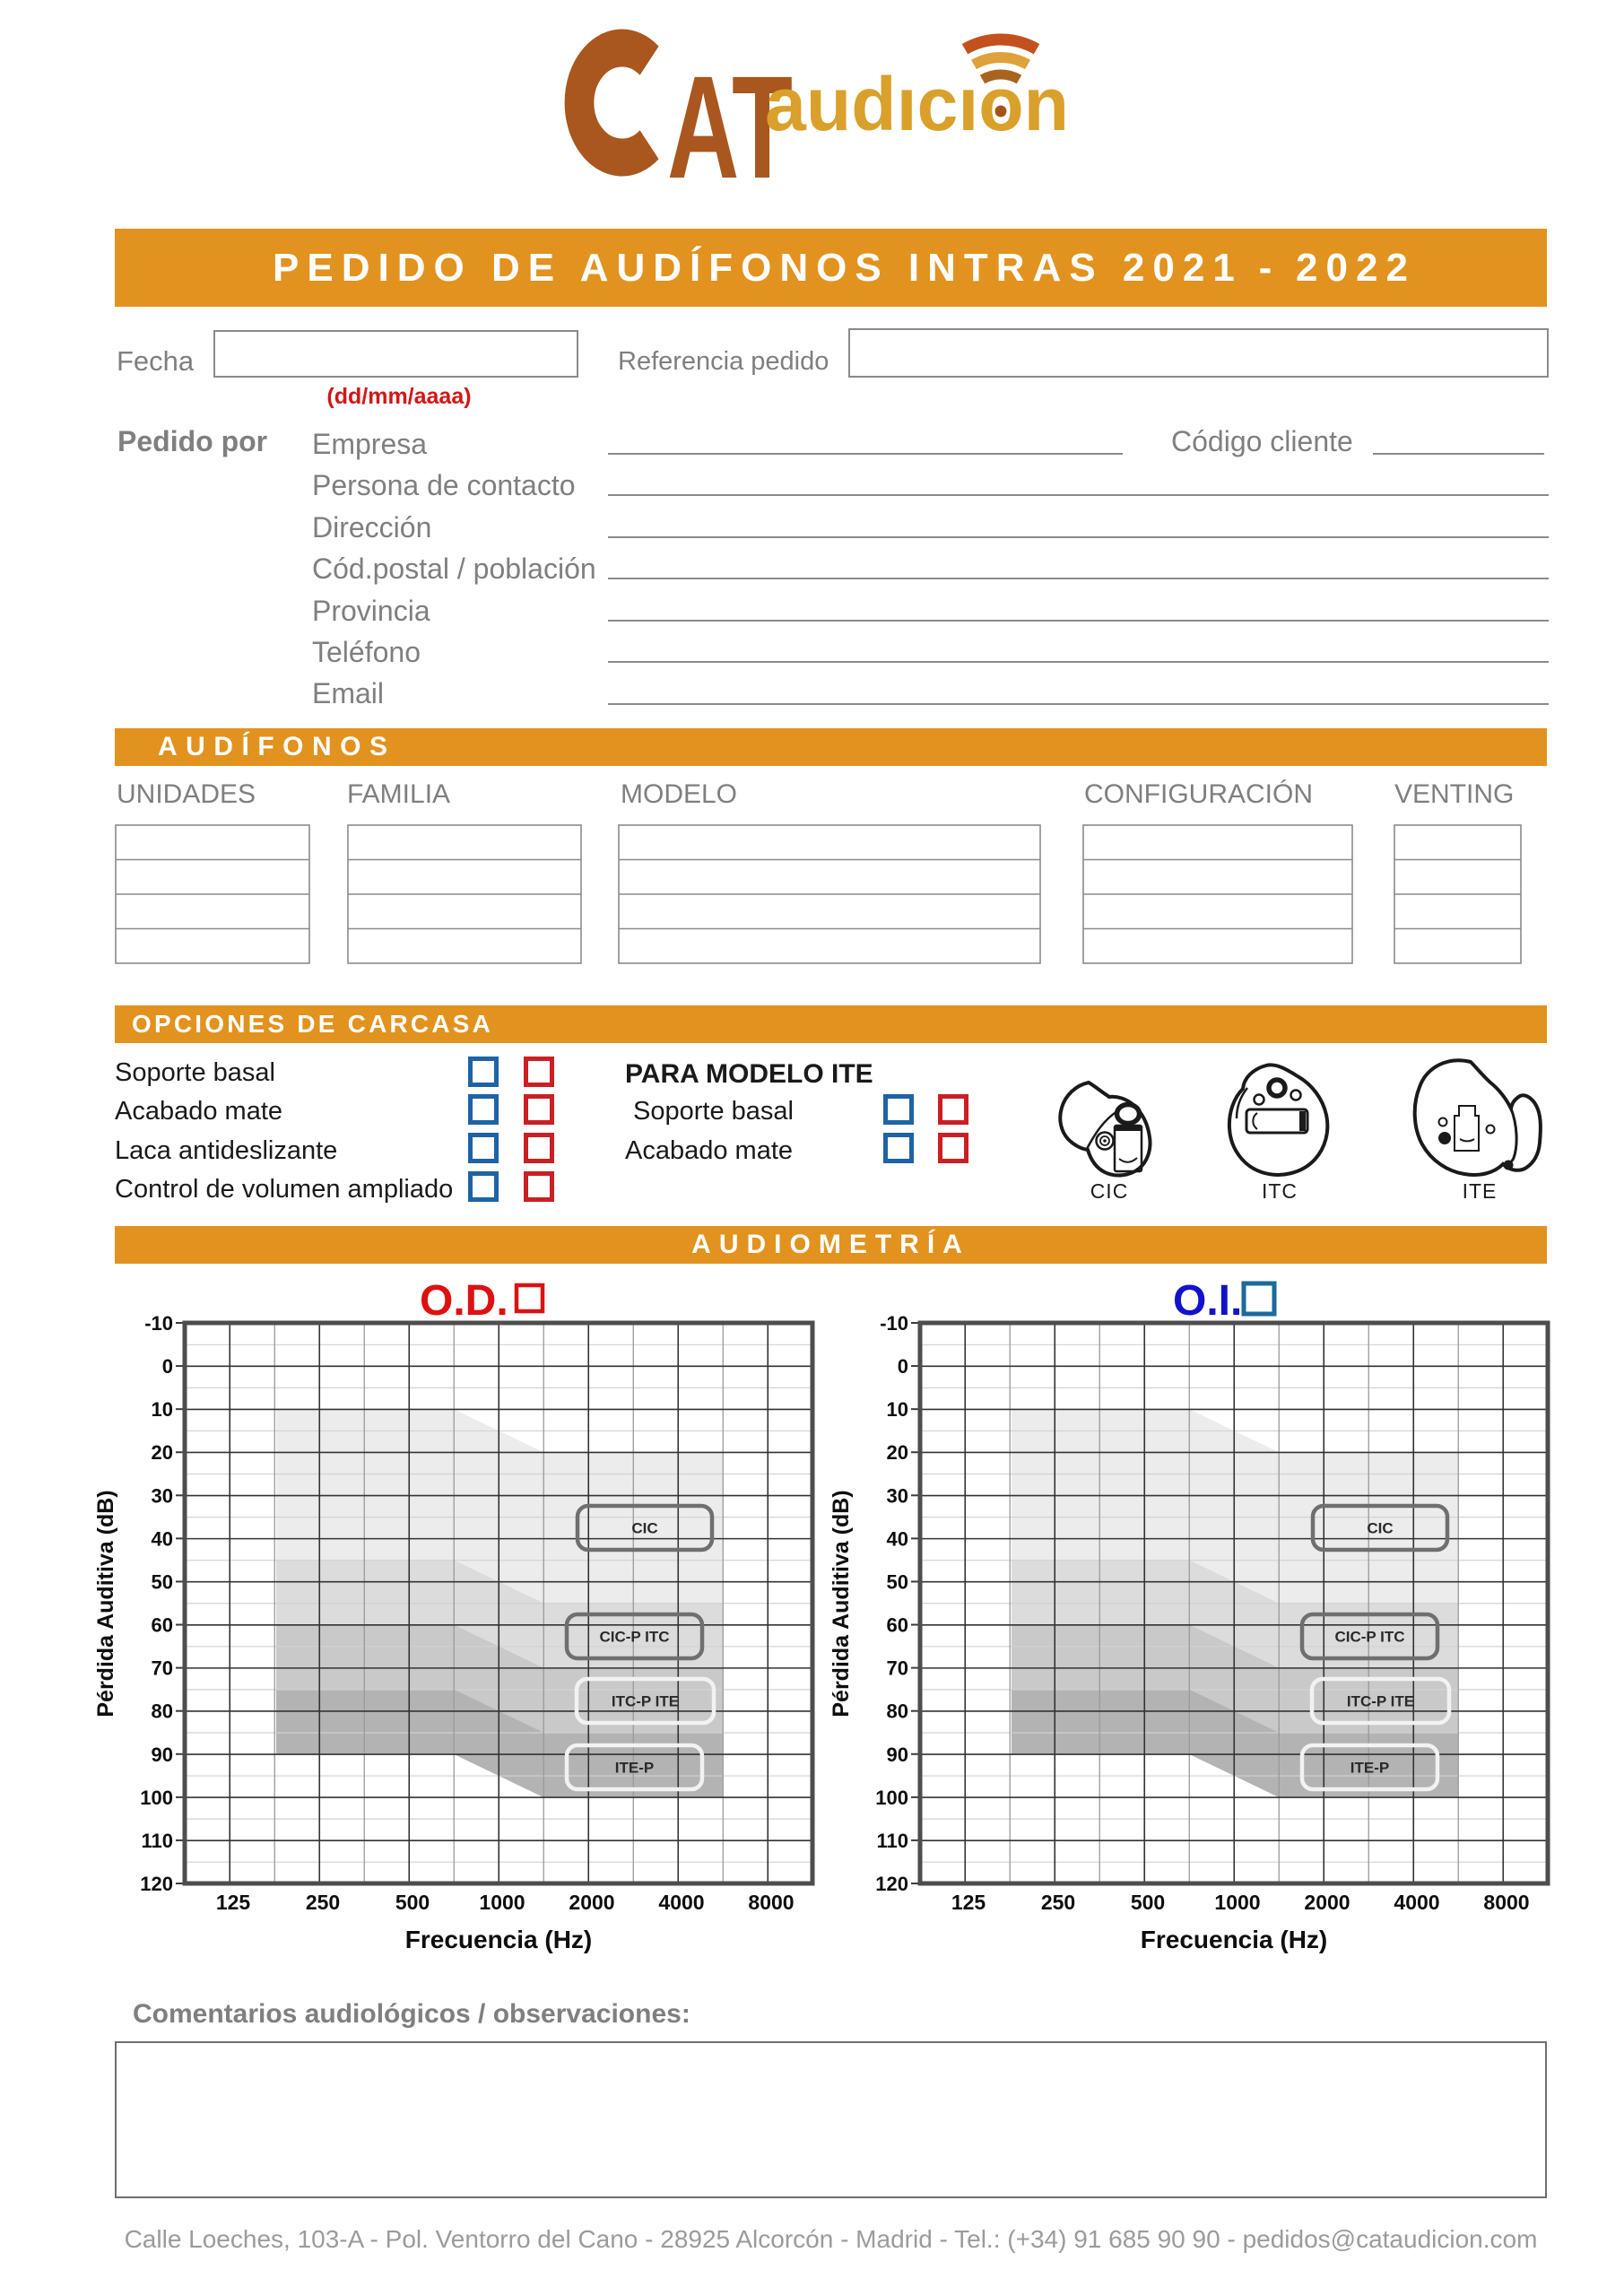  Describe the element at coordinates (464, 1301) in the screenshot. I see `svg-text: O.D.` at that location.